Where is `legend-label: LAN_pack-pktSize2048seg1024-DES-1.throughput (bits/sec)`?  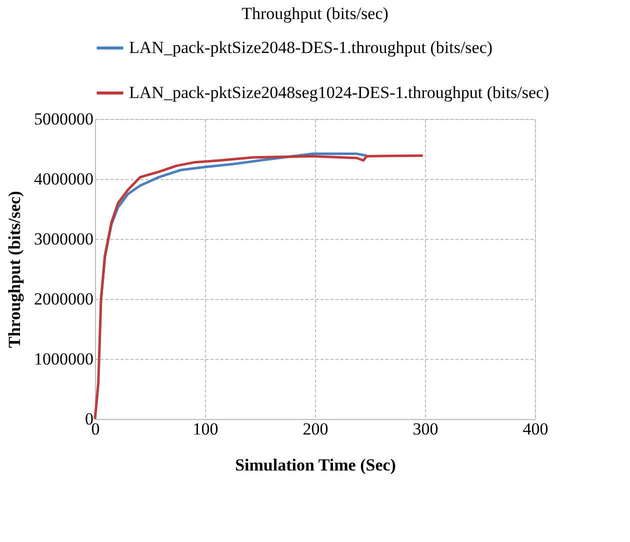
legend-label: LAN_pack-pktSize2048seg1024-DES-1.throughput (bits/sec) is located at coordinates (339, 92).